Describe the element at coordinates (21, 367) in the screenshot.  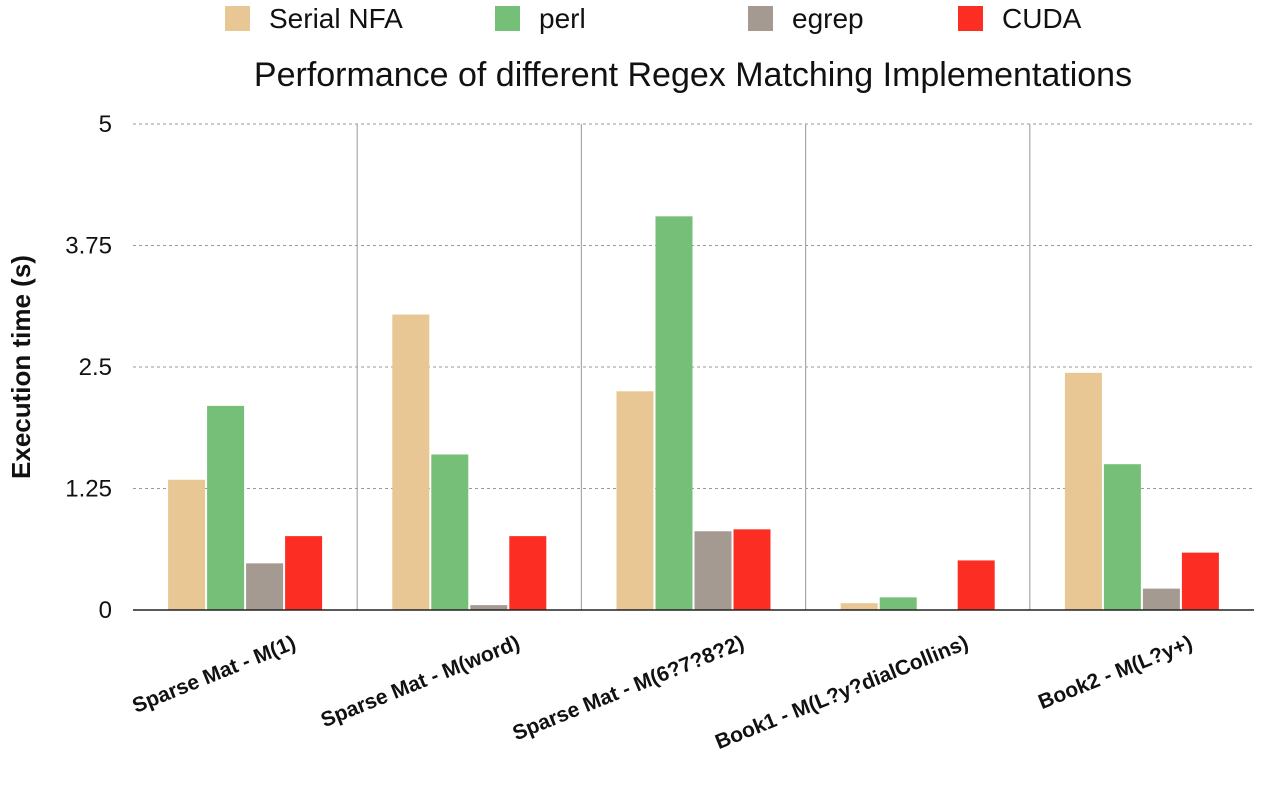
I see `y-axis-label: Execution time (s)` at that location.